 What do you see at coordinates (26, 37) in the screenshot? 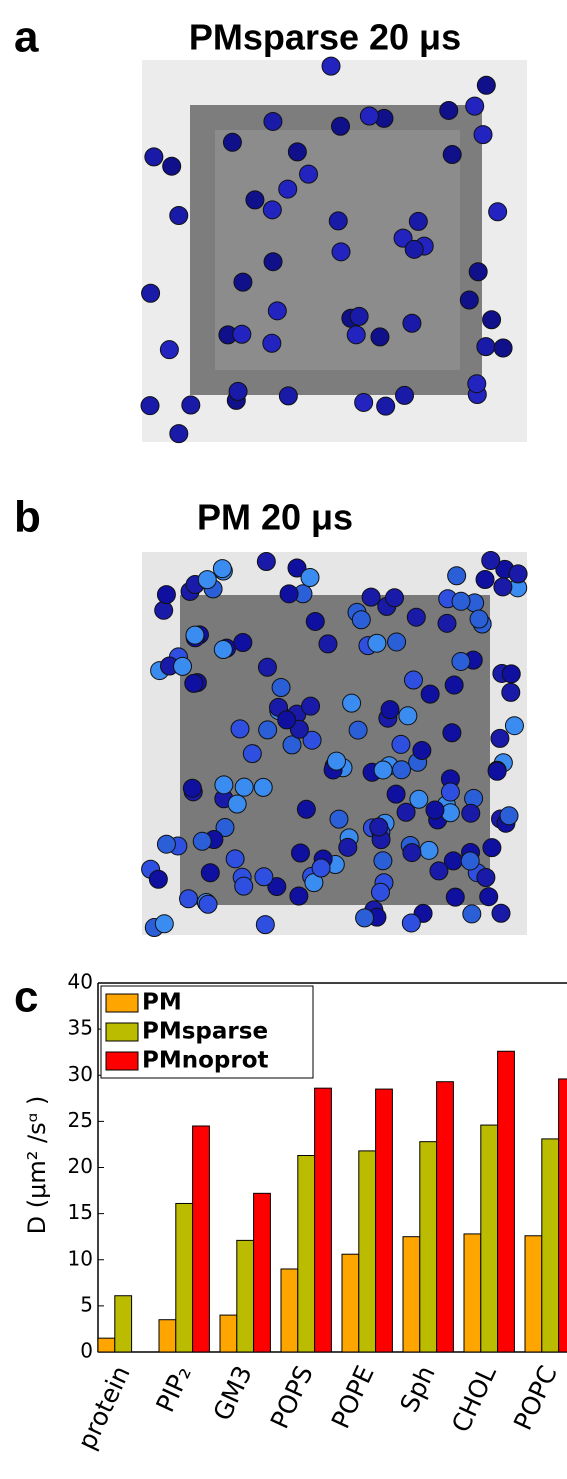
I see `panel-label: a` at bounding box center [26, 37].